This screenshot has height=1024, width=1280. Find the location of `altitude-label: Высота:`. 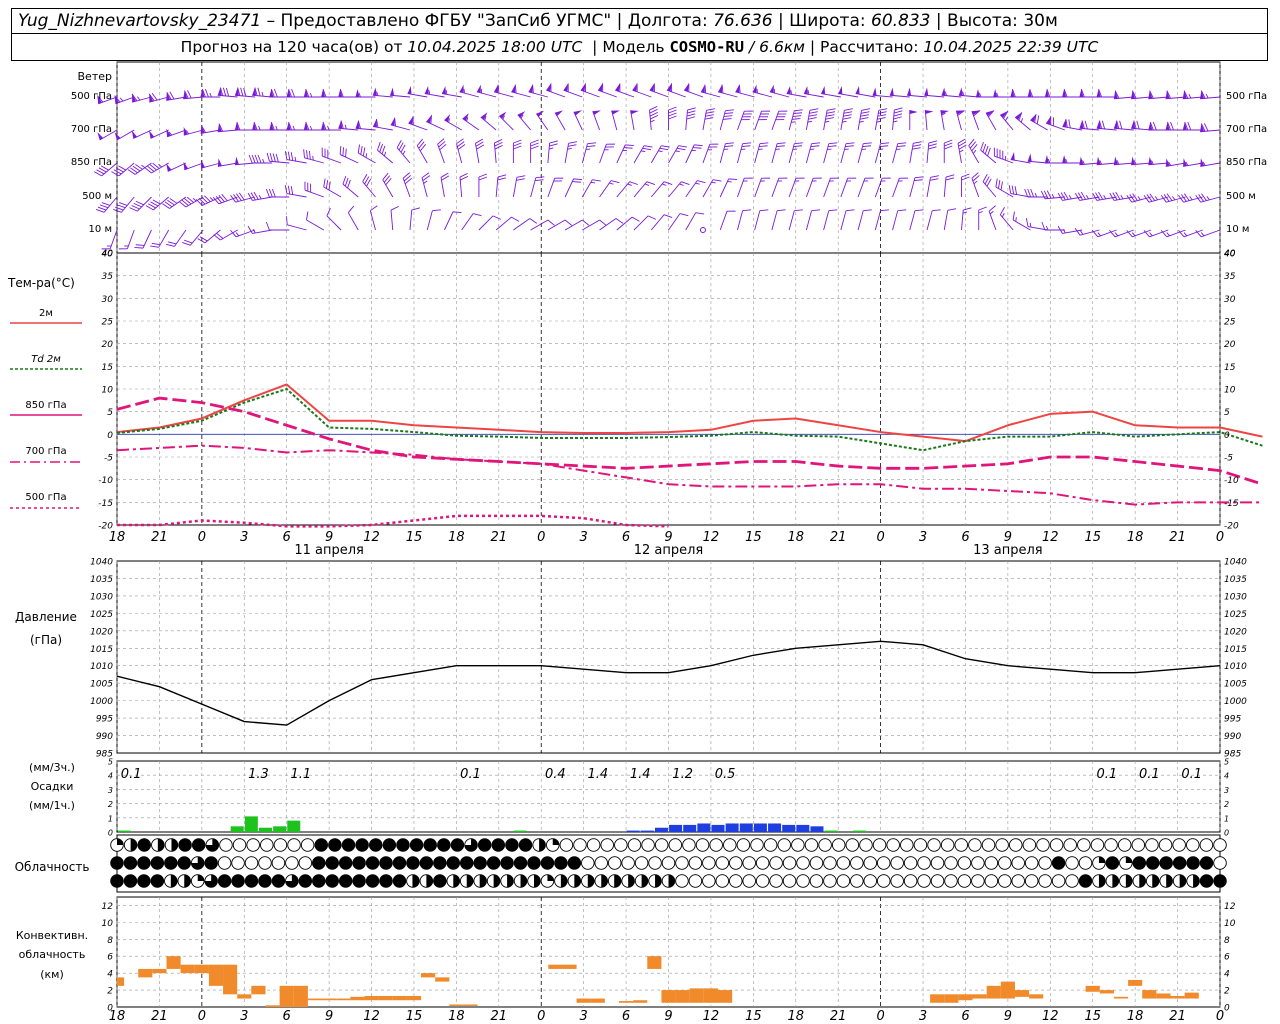

altitude-label: Высота: is located at coordinates (982, 21).